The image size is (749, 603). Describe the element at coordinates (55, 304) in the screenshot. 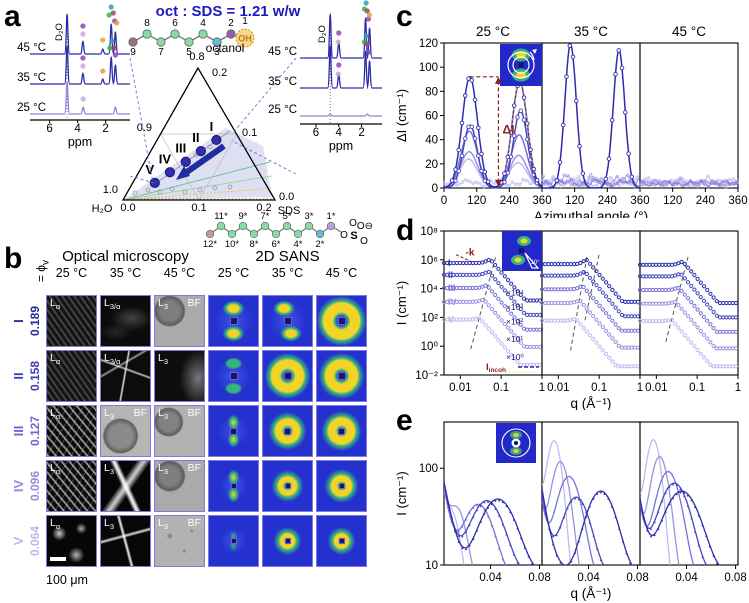

I see `phase-label: Lα` at that location.